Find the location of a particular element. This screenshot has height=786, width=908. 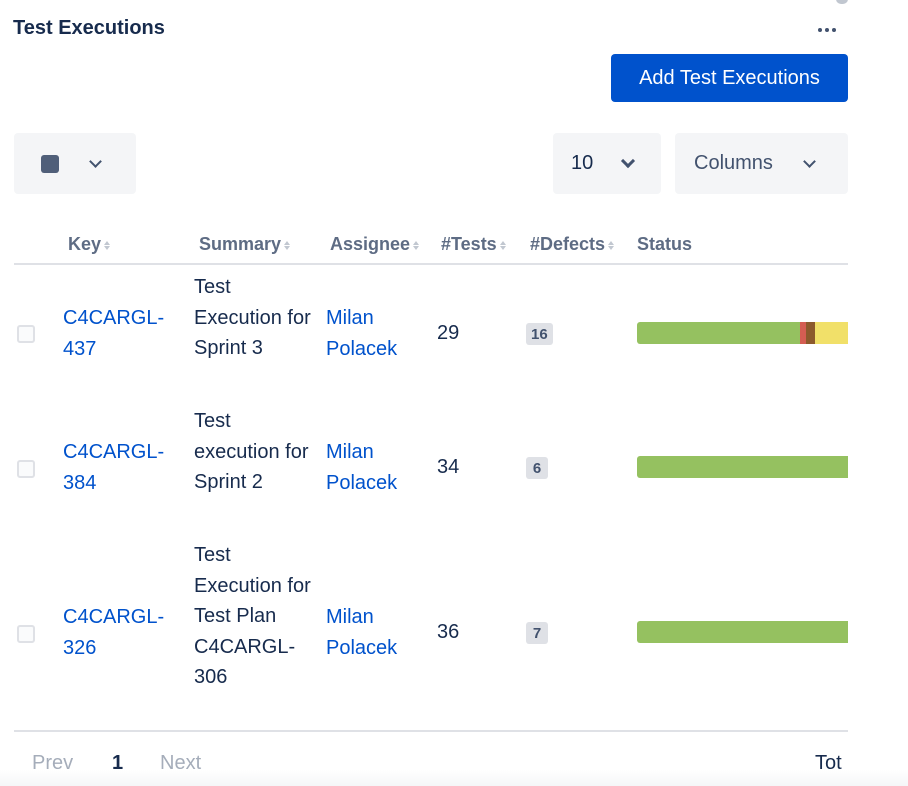

total-count-label: Tot is located at coordinates (828, 763).